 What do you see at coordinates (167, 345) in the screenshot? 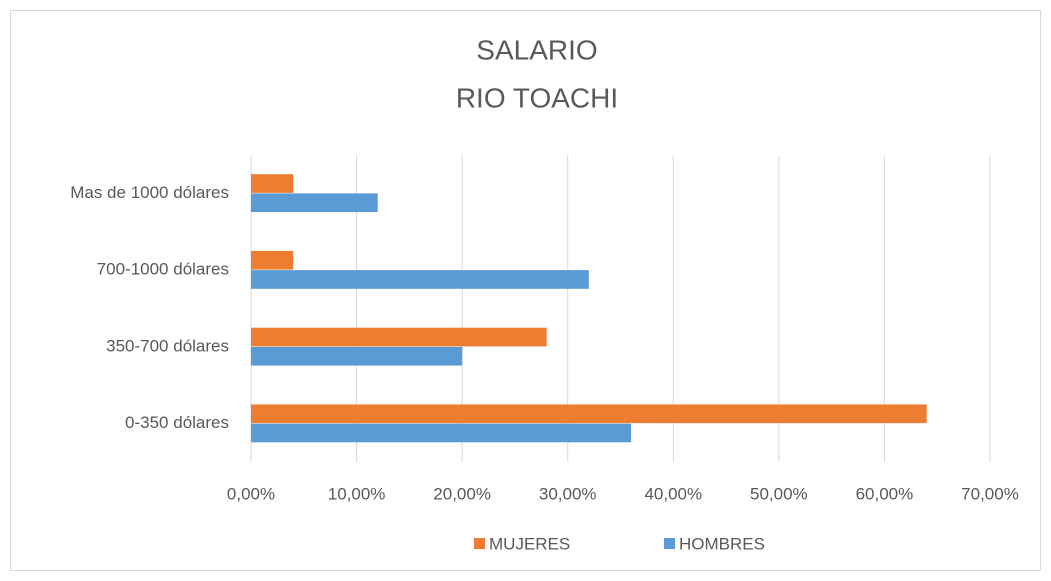
I see `y-tick-label: 350-700 dólares` at bounding box center [167, 345].